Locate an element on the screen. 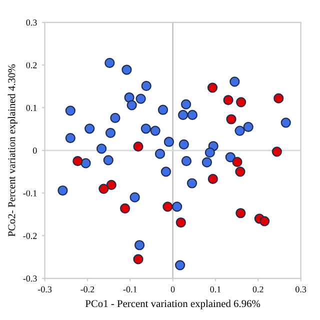 The image size is (320, 320). x-tick-label: 0 is located at coordinates (172, 289).